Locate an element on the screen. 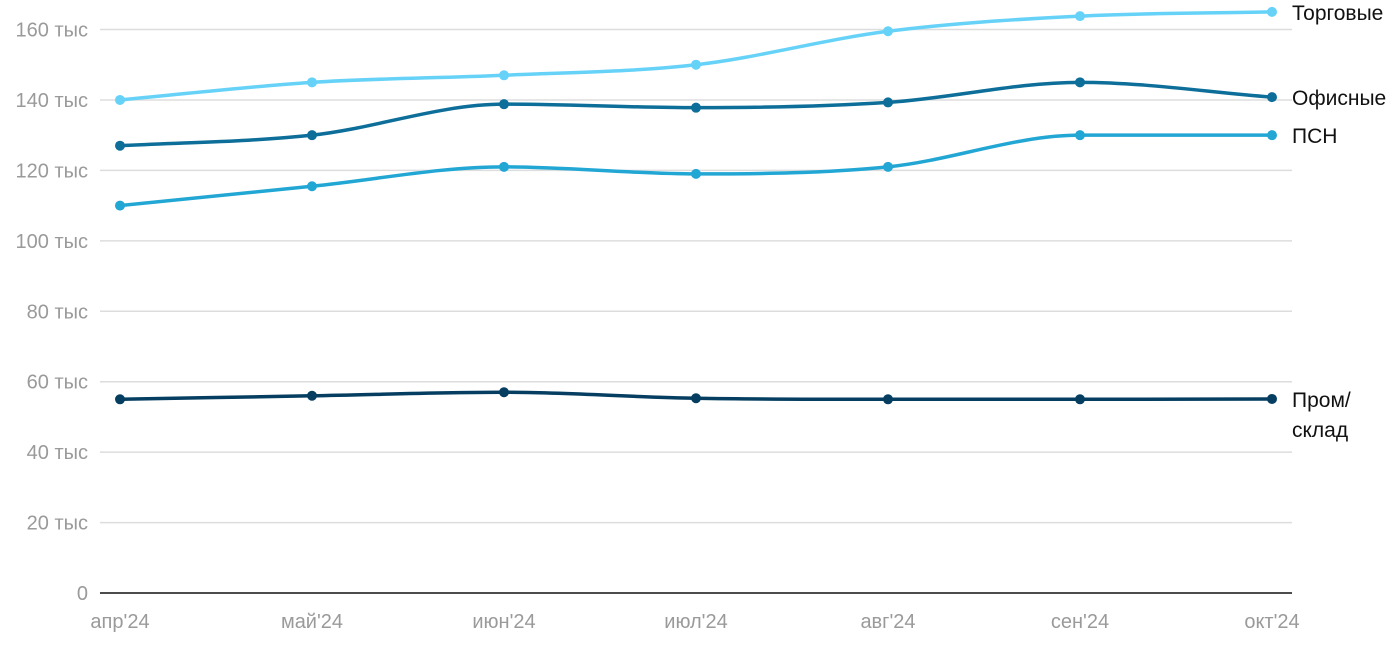 This screenshot has width=1400, height=650. y-tick-label: 60 тыс is located at coordinates (57, 383).